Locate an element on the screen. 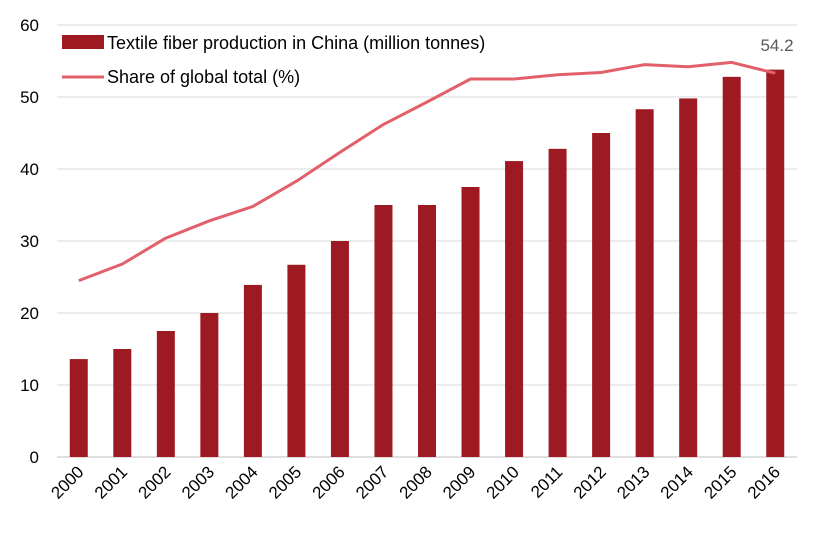 The height and width of the screenshot is (546, 820). x-tick-label: 2011 is located at coordinates (546, 481).